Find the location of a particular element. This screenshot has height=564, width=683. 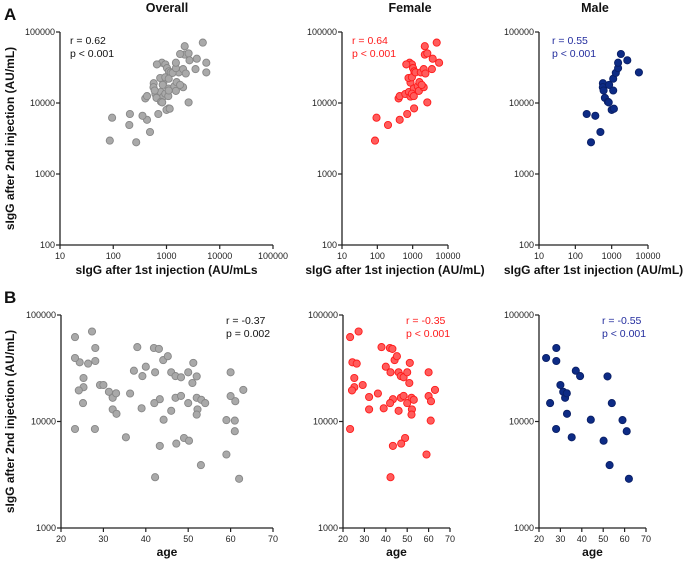

panel-letter-a: A is located at coordinates (10, 14).